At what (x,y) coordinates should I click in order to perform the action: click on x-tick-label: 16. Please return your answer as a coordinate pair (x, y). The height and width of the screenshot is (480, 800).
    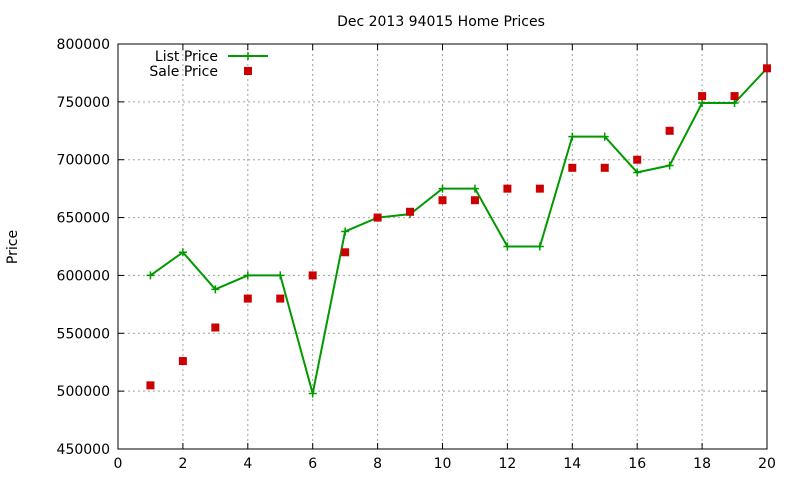
    Looking at the image, I should click on (637, 464).